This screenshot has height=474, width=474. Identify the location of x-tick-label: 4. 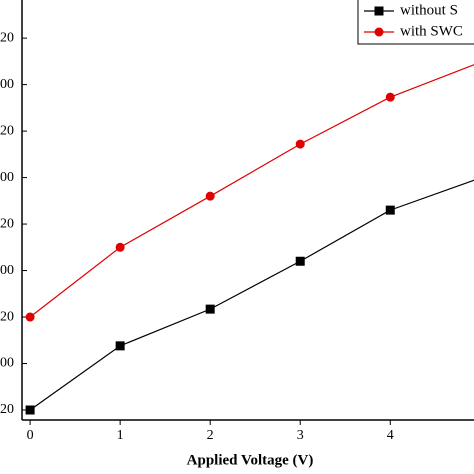
(390, 435).